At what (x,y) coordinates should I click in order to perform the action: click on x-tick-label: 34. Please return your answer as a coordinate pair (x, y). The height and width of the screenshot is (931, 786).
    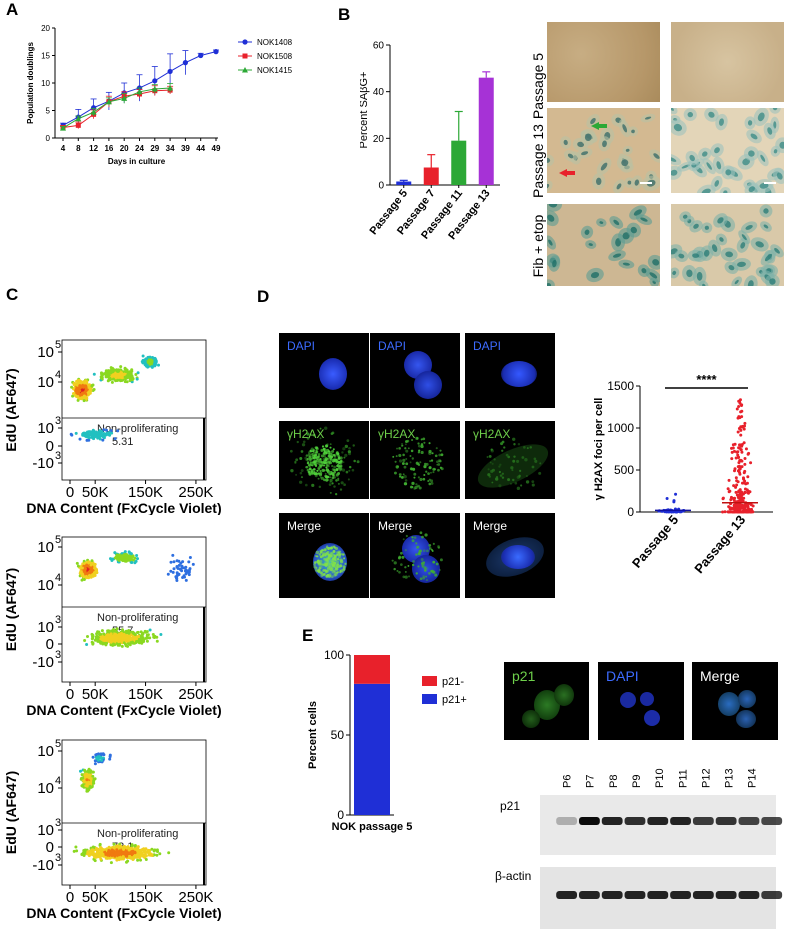
    Looking at the image, I should click on (170, 148).